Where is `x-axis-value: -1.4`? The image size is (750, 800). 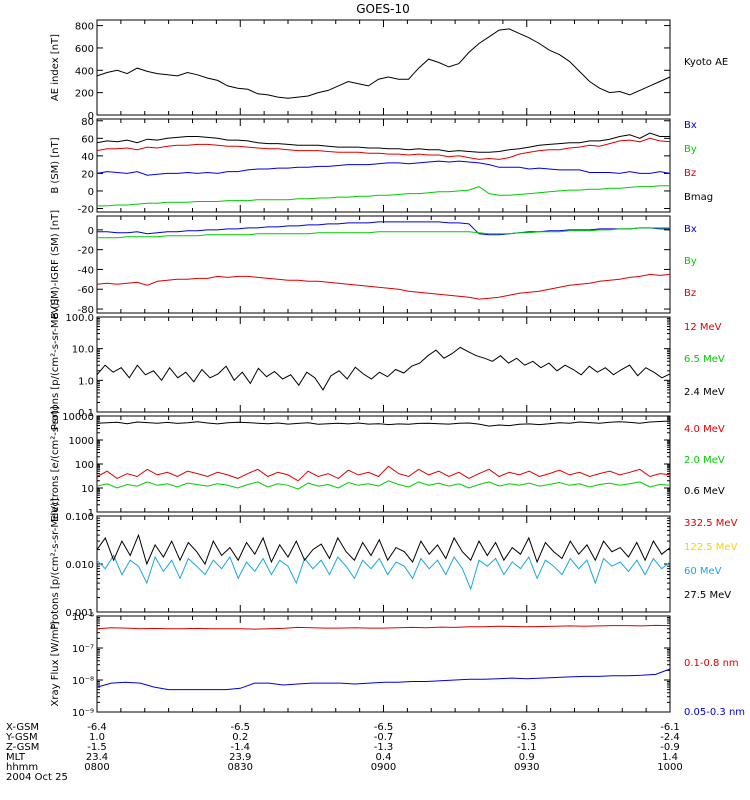 x-axis-value: -1.4 is located at coordinates (240, 747).